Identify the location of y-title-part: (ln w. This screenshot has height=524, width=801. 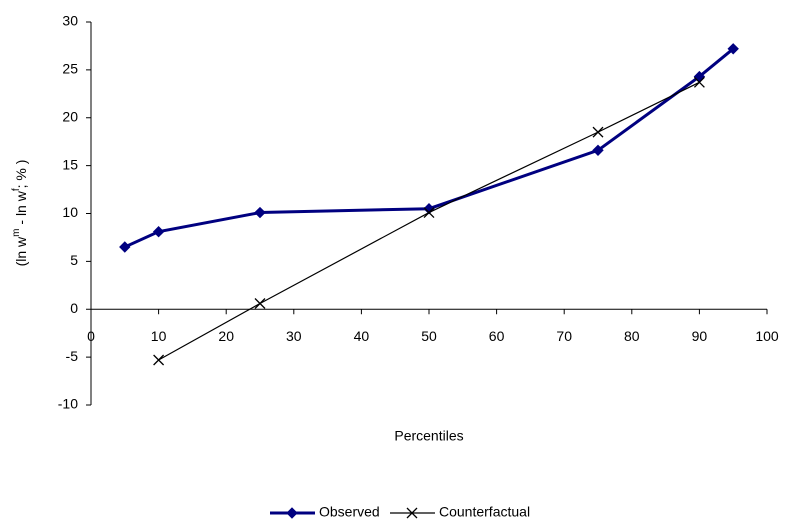
(21, 251).